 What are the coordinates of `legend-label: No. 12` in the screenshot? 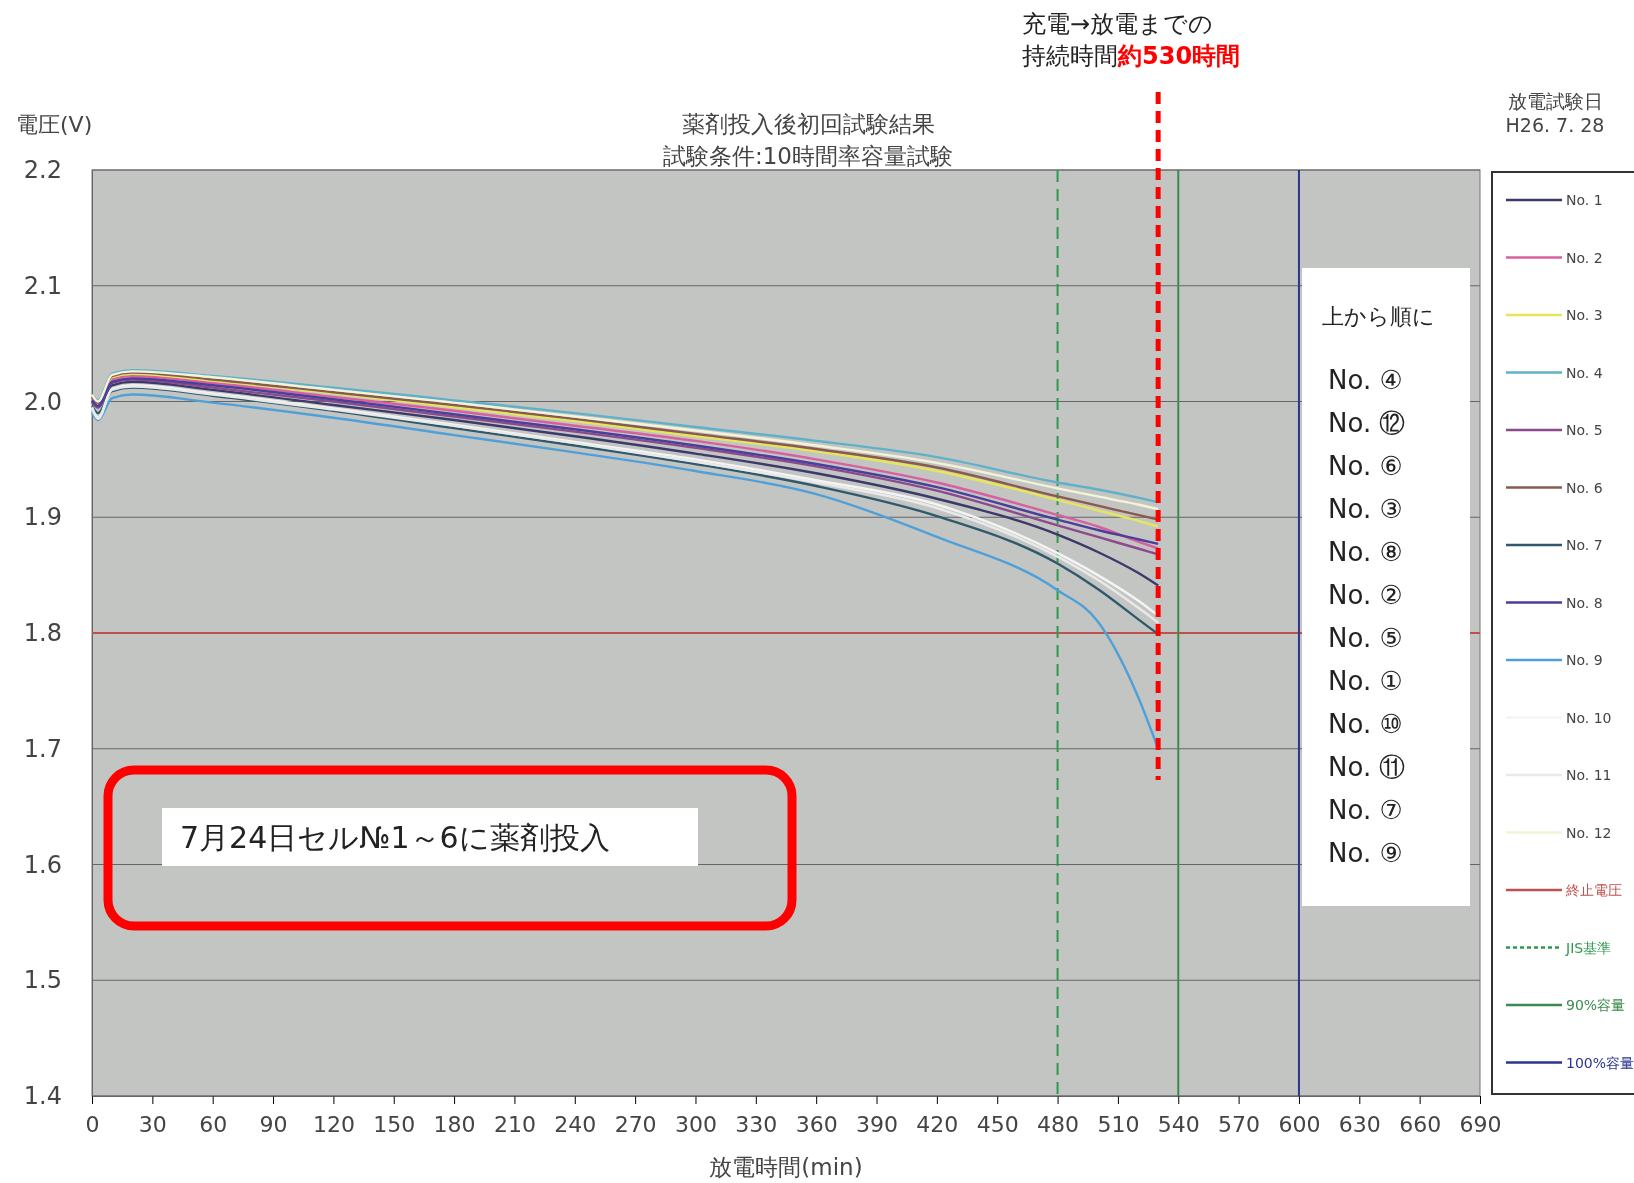 It's located at (1589, 832).